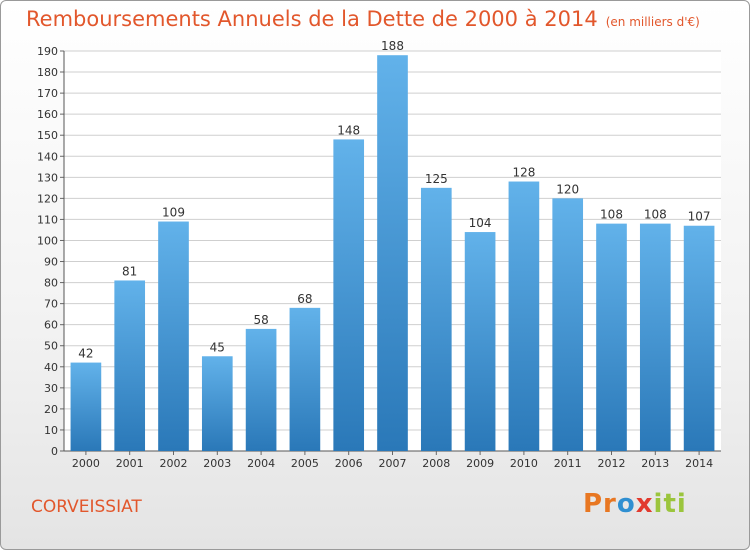  I want to click on y-tick-label: 100, so click(47, 240).